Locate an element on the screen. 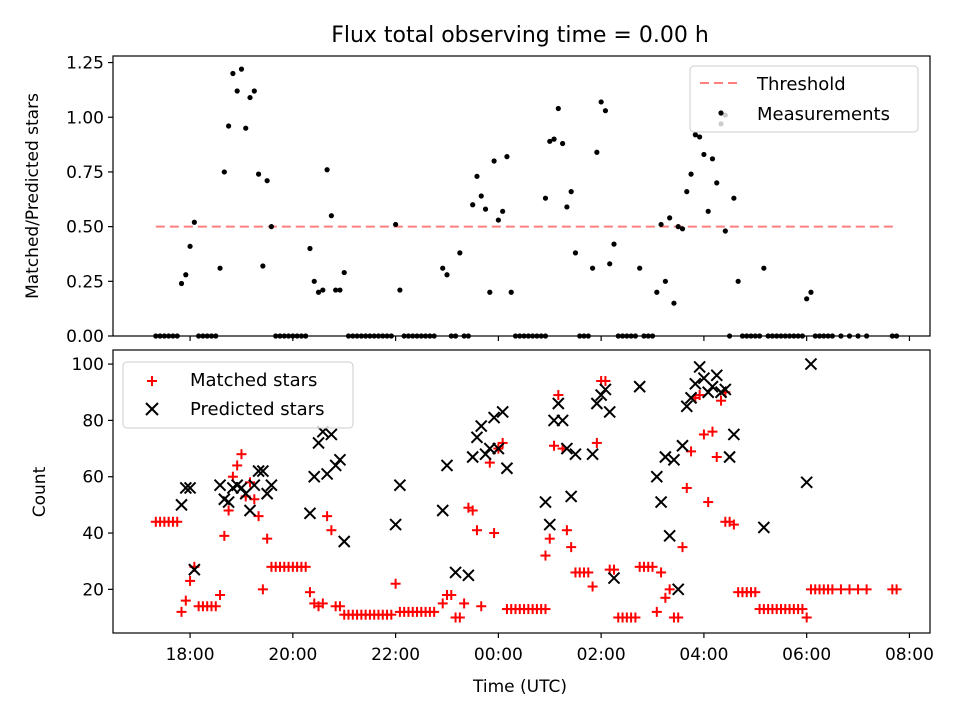 This screenshot has width=960, height=724. x-tick-label: 22:00 is located at coordinates (395, 655).